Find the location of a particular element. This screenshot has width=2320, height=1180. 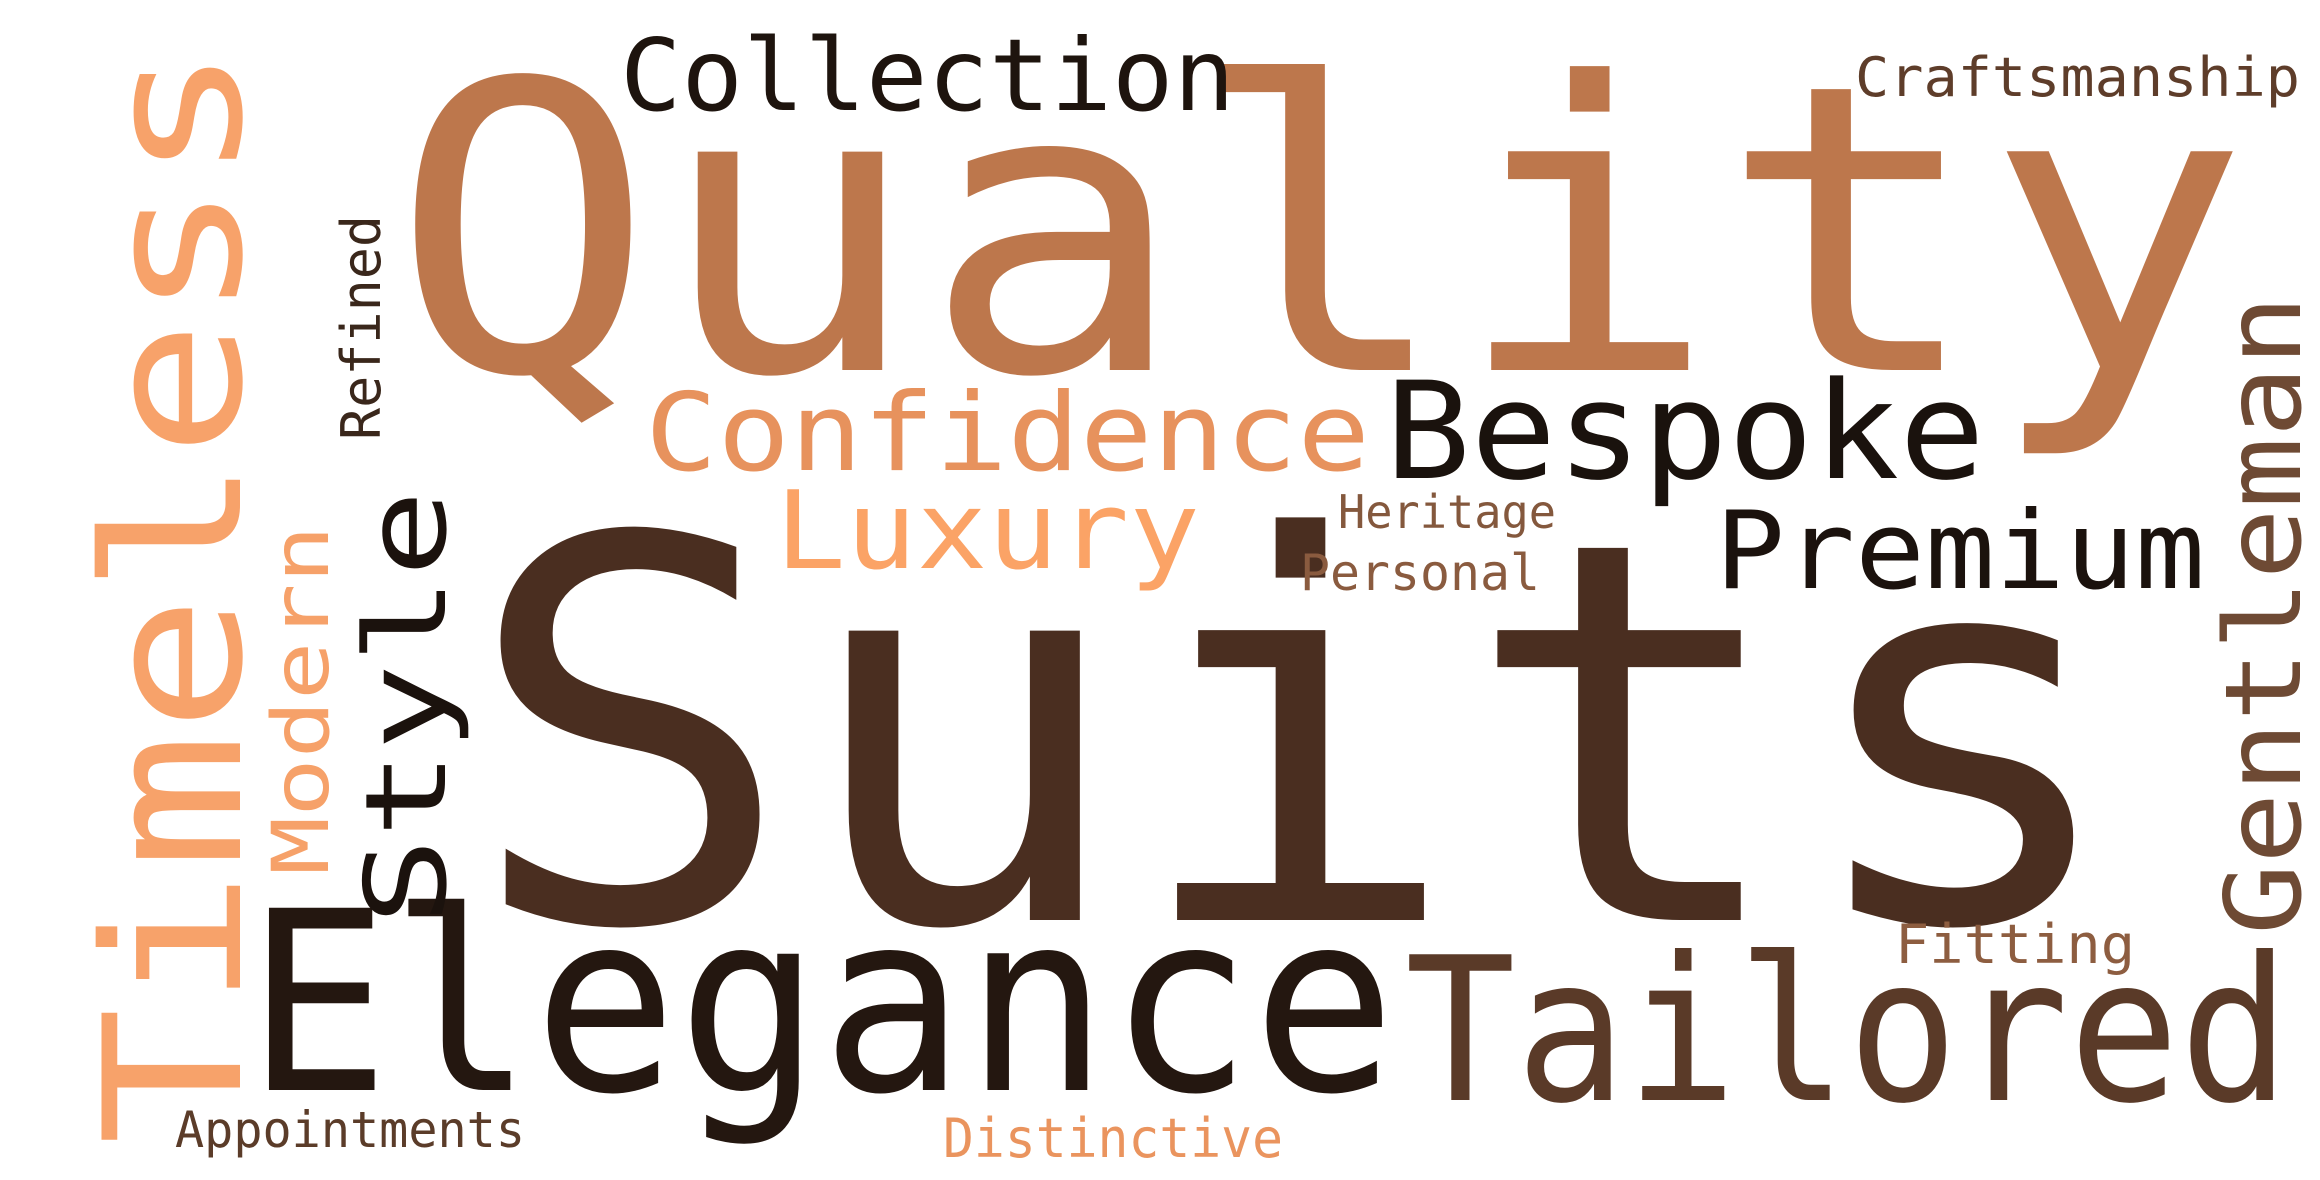

word-confidence: Confidence is located at coordinates (1007, 433).